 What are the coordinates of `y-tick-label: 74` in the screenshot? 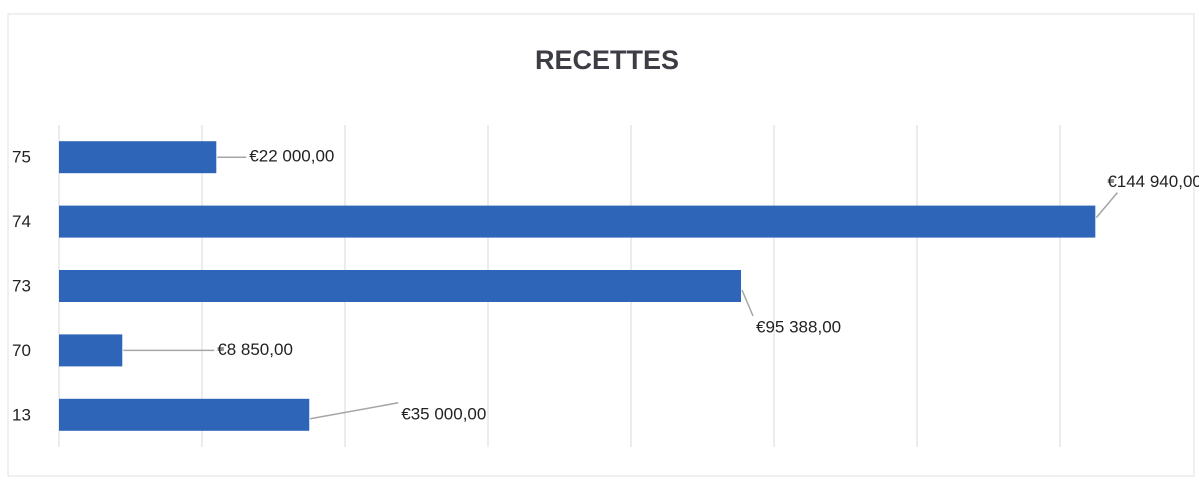 It's located at (21, 221).